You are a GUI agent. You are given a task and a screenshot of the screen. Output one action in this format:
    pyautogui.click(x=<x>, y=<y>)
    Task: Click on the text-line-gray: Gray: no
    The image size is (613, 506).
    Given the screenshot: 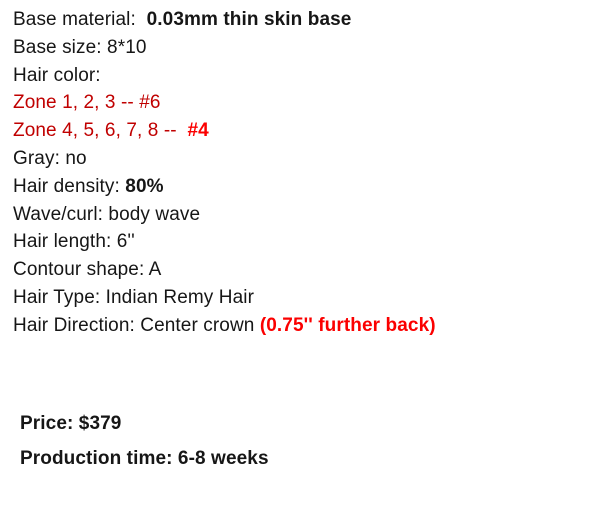 What is the action you would take?
    pyautogui.click(x=313, y=159)
    